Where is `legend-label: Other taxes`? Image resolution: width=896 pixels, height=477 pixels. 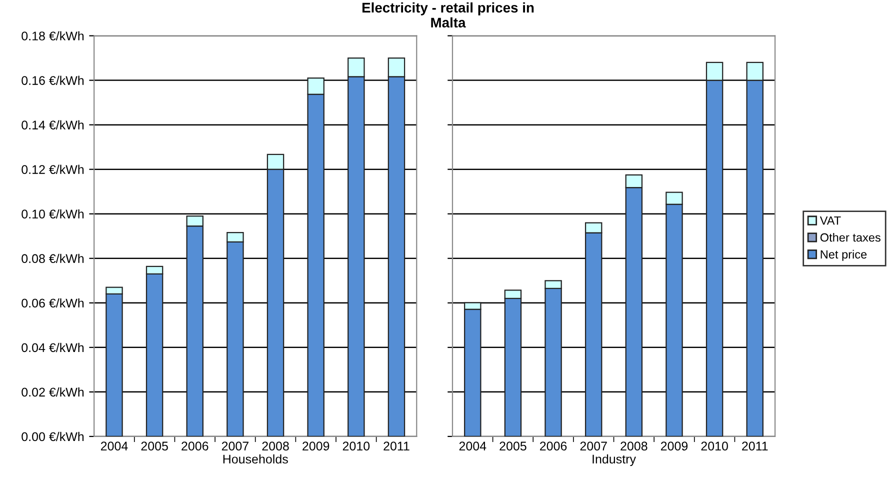
legend-label: Other taxes is located at coordinates (850, 237).